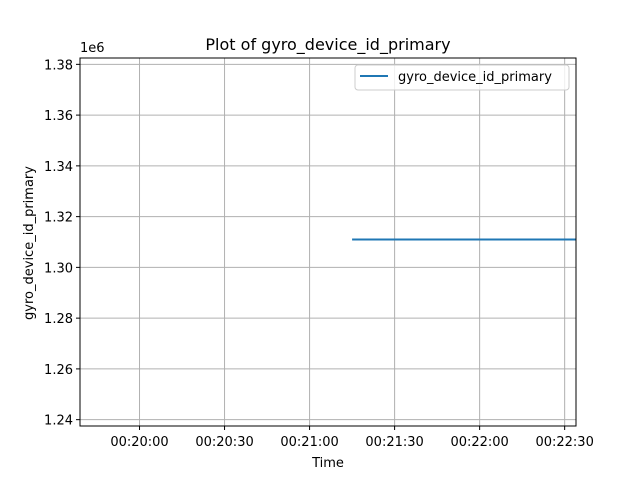 This screenshot has width=640, height=480. What do you see at coordinates (58, 218) in the screenshot?
I see `y-tick-label: 1.32` at bounding box center [58, 218].